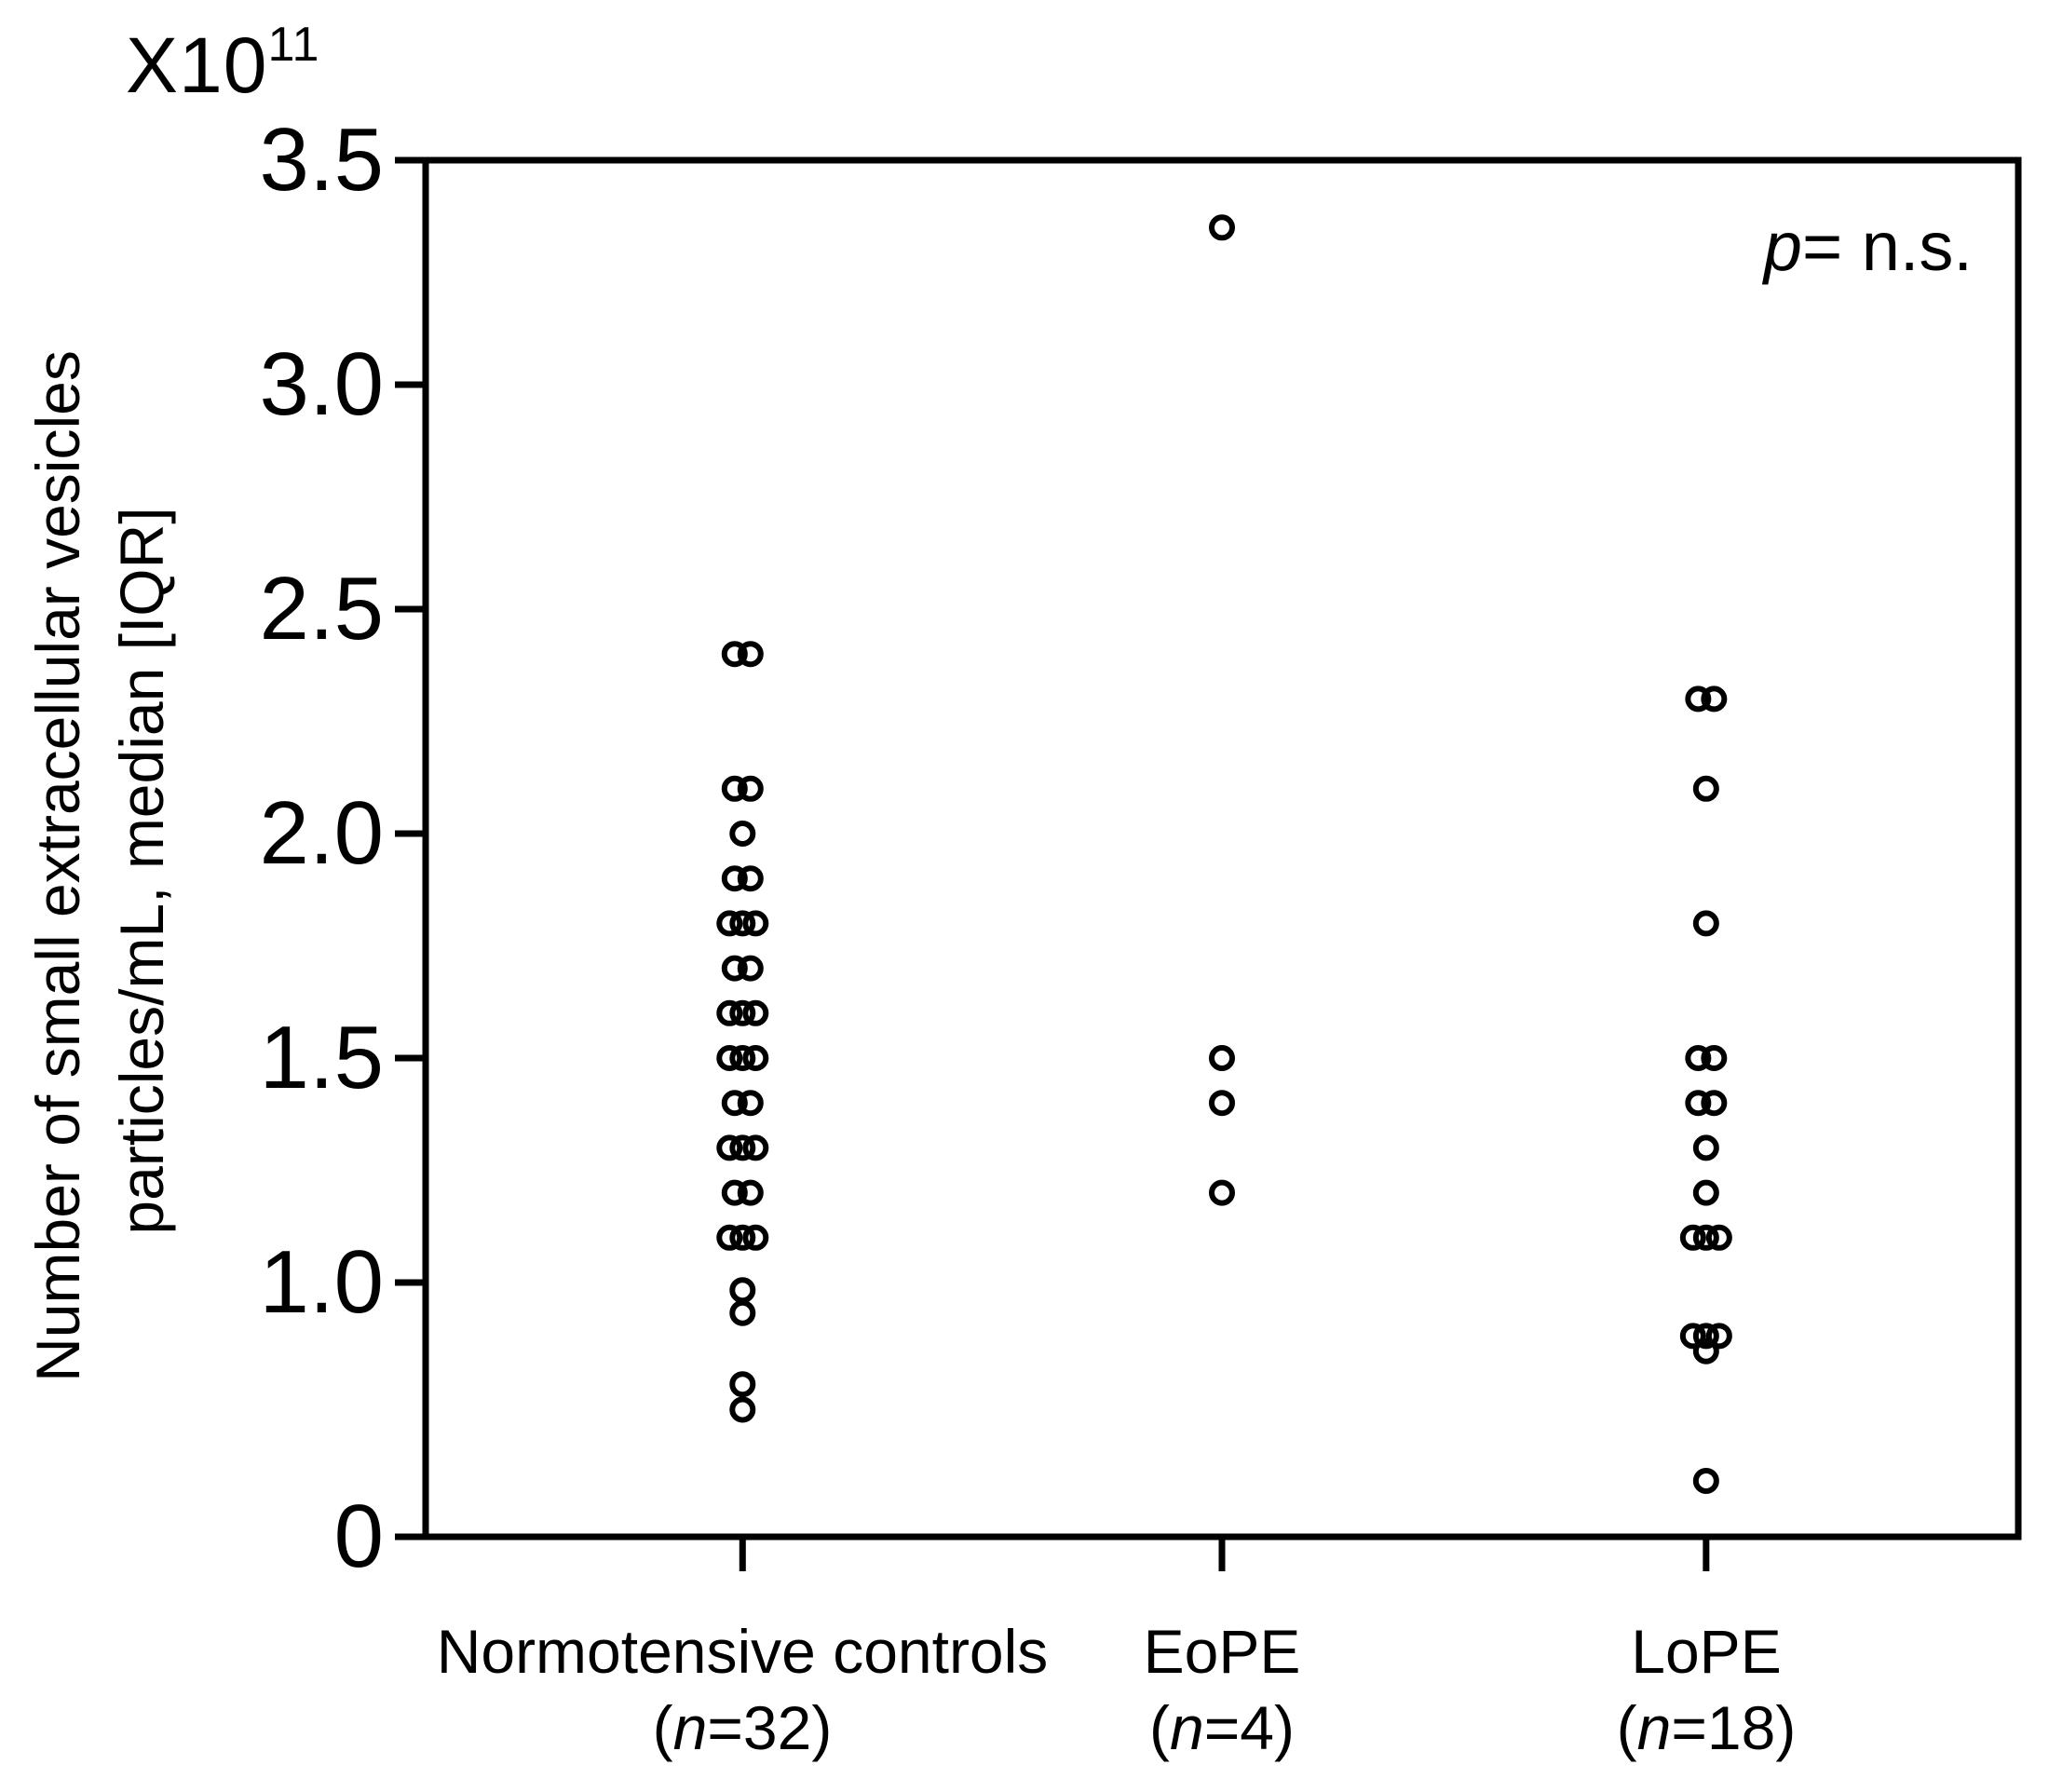 The height and width of the screenshot is (1792, 2049). What do you see at coordinates (1783, 246) in the screenshot?
I see `p-symbol: p` at bounding box center [1783, 246].